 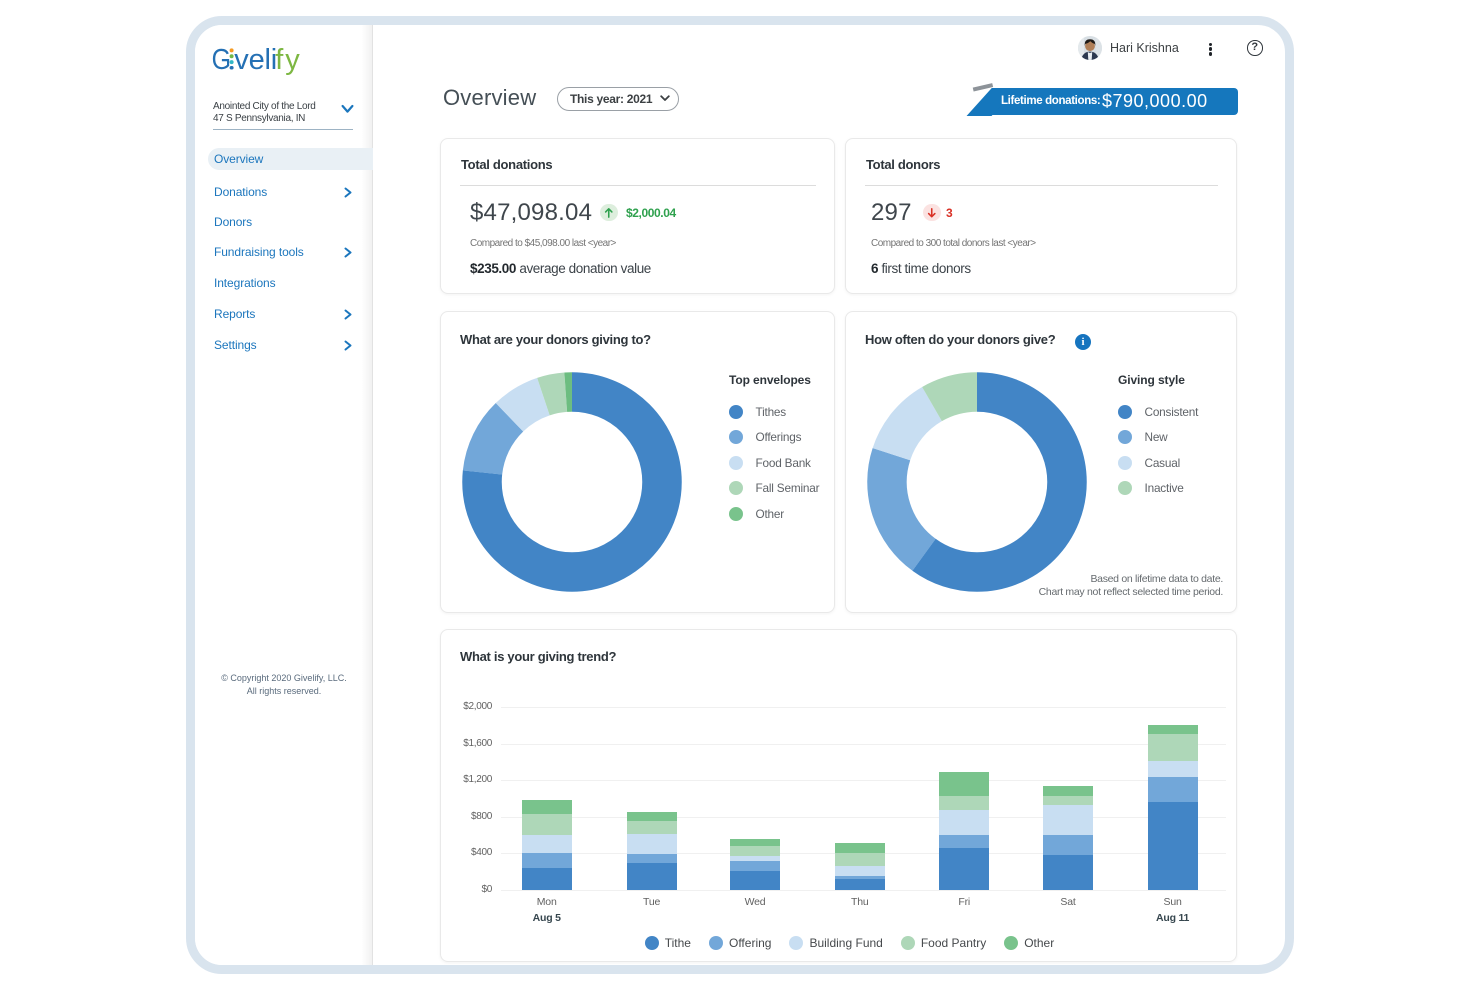 I want to click on svg-text: fy, so click(x=288, y=60).